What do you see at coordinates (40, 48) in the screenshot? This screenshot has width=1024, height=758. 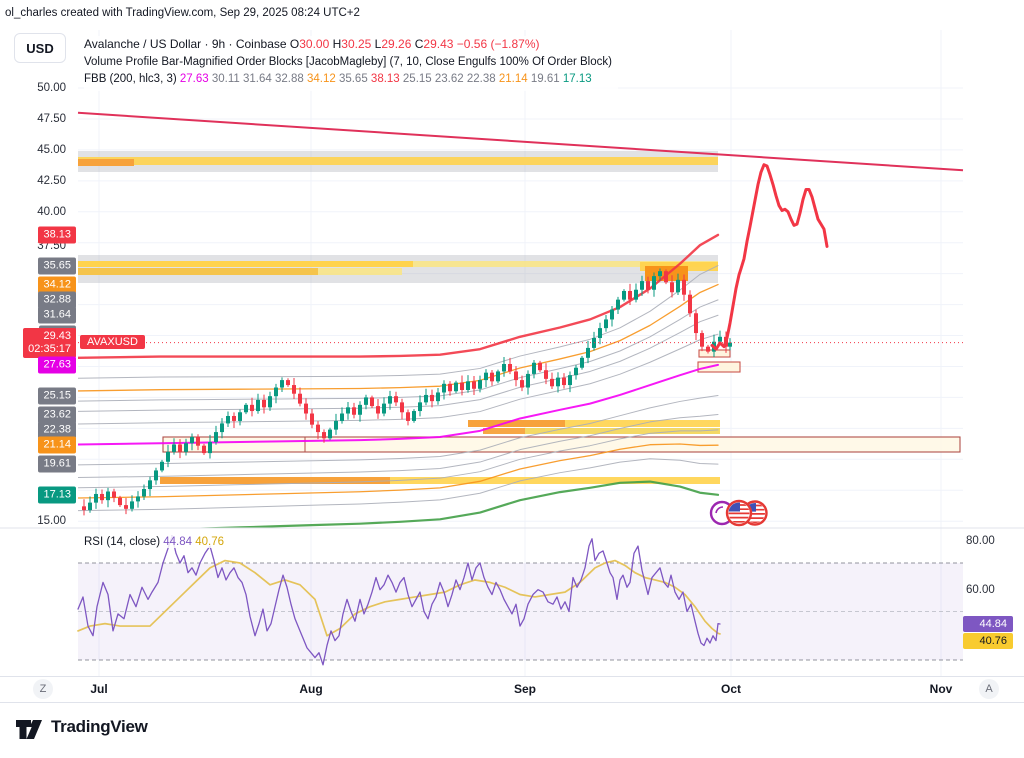 I see `currency-toggle-button: USD` at bounding box center [40, 48].